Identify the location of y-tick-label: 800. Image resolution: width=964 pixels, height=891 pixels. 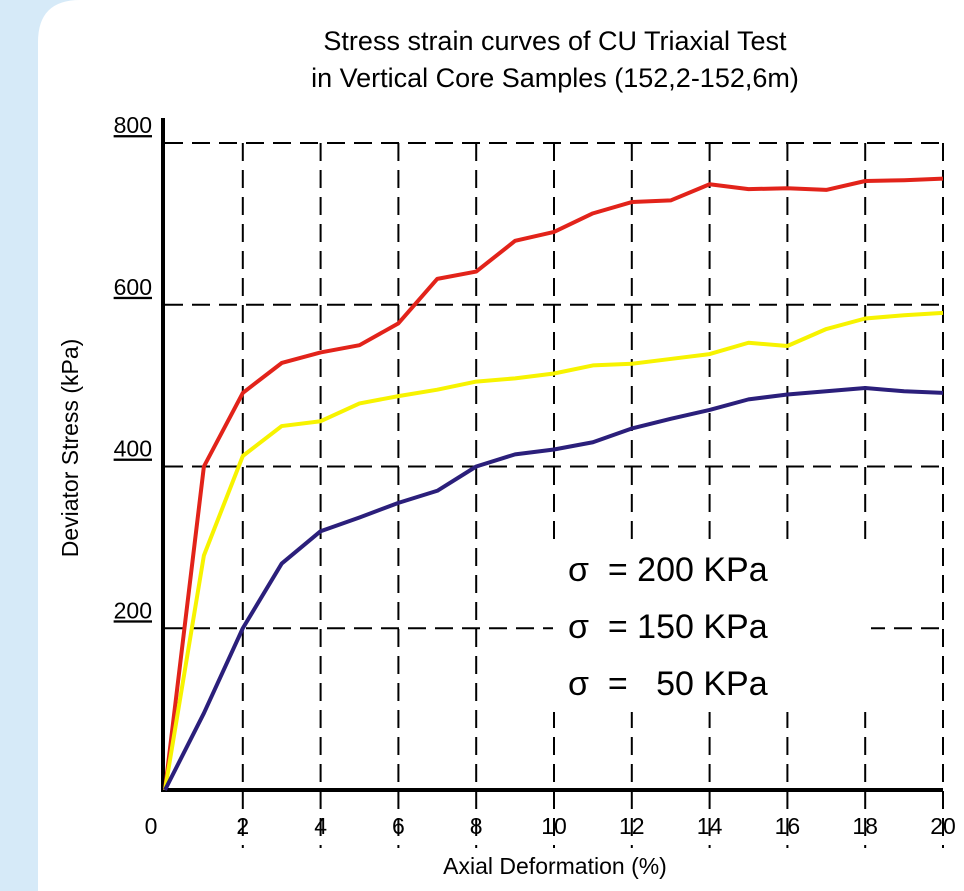
(133, 125).